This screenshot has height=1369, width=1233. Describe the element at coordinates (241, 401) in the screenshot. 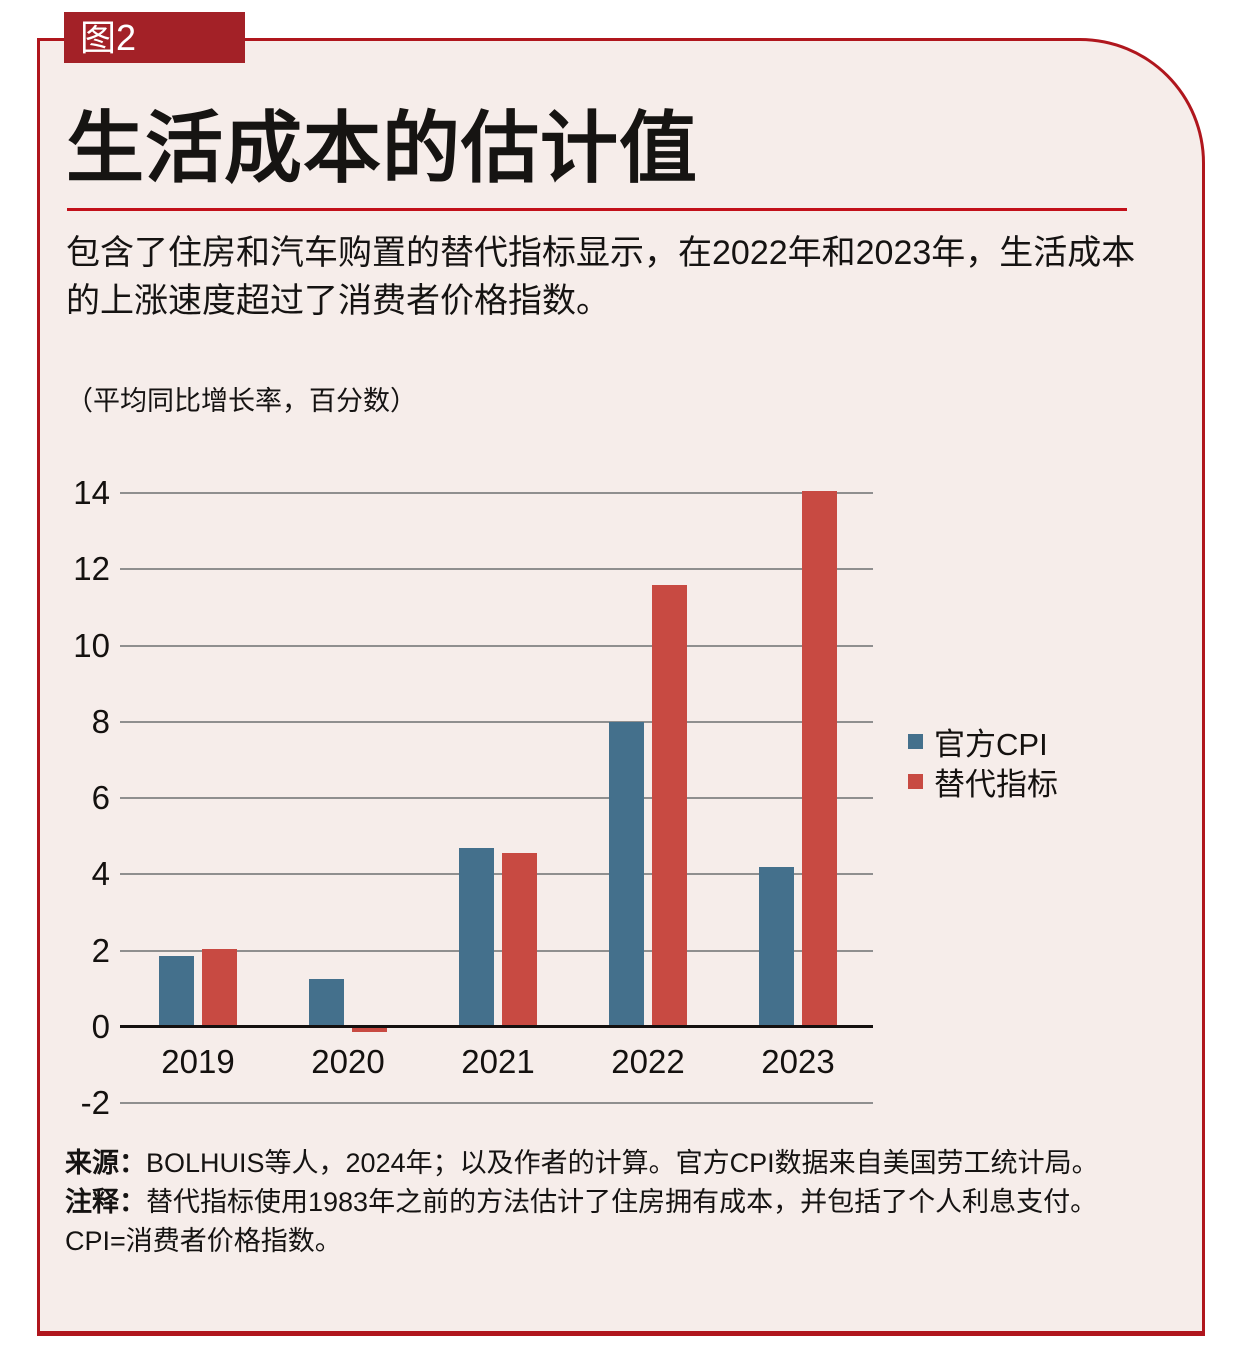

I see `axis-unit-label: （平均同比增长率，百分数）` at that location.